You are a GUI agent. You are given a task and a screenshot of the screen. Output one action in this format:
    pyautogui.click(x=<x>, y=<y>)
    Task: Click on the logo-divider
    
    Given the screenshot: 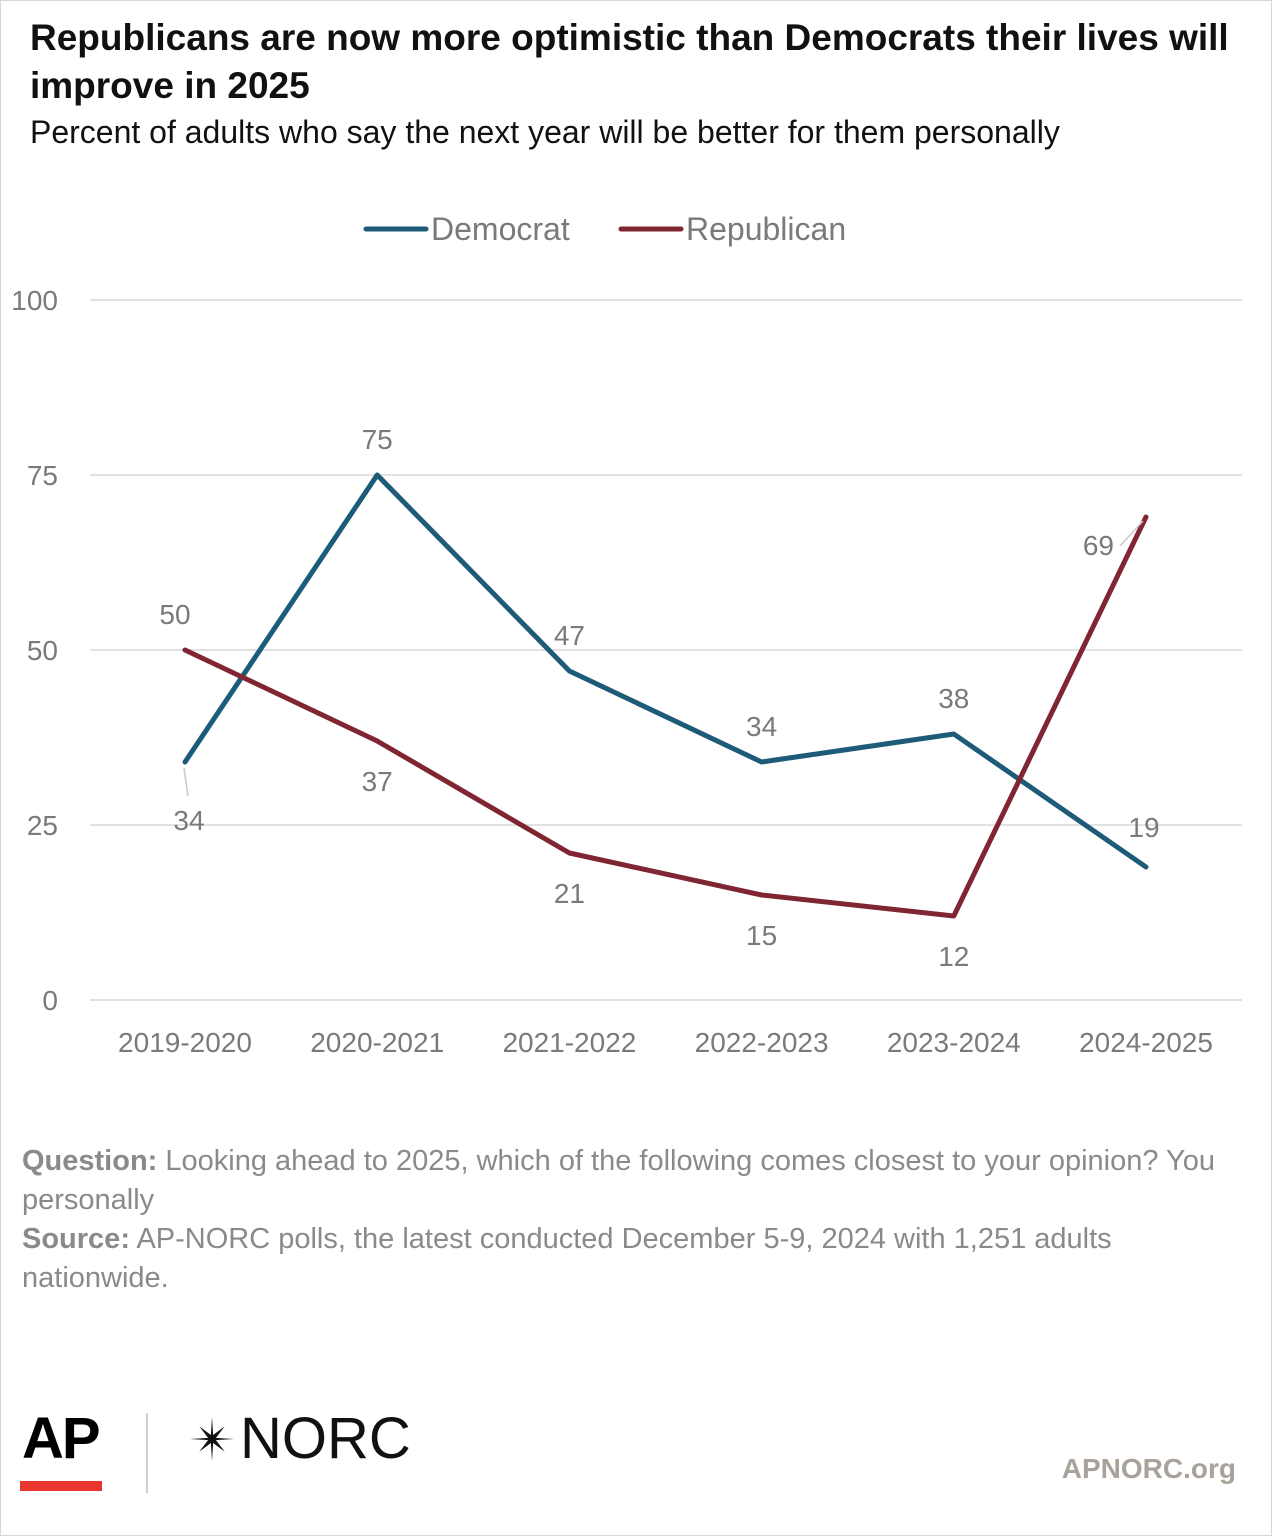 What is the action you would take?
    pyautogui.click(x=147, y=1453)
    